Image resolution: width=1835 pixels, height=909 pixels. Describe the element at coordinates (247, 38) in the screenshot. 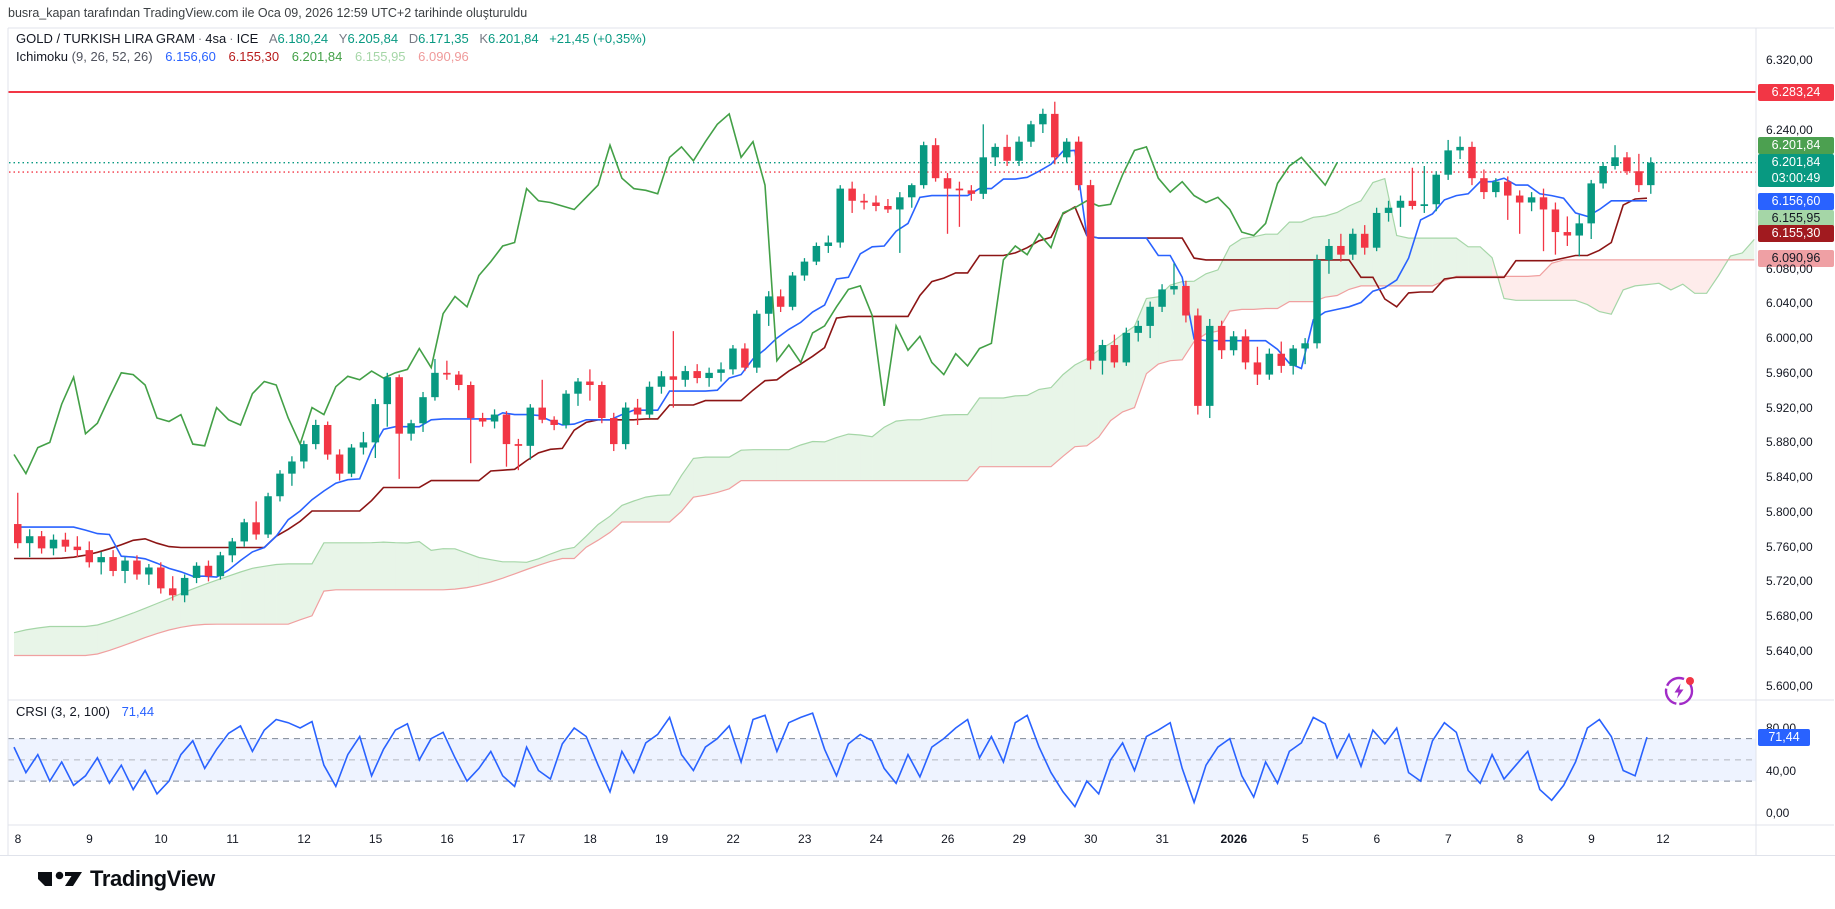

I see `exchange-label: ICE` at that location.